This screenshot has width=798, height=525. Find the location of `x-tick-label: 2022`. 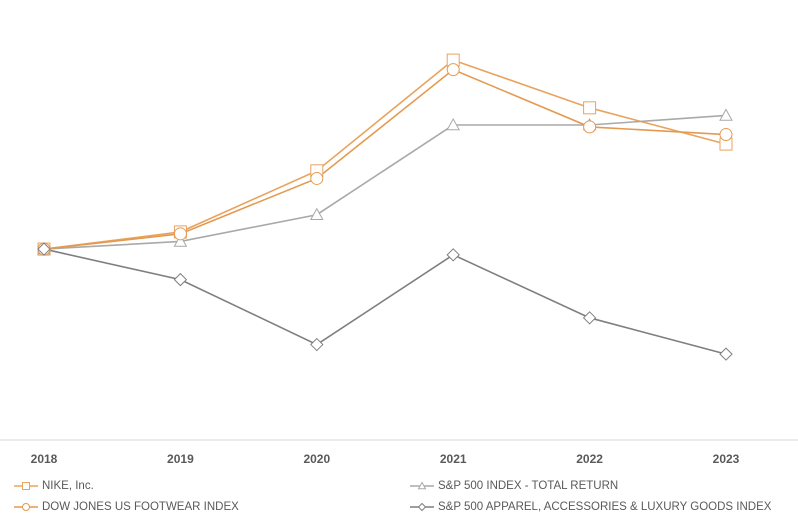

x-tick-label: 2022 is located at coordinates (589, 459).